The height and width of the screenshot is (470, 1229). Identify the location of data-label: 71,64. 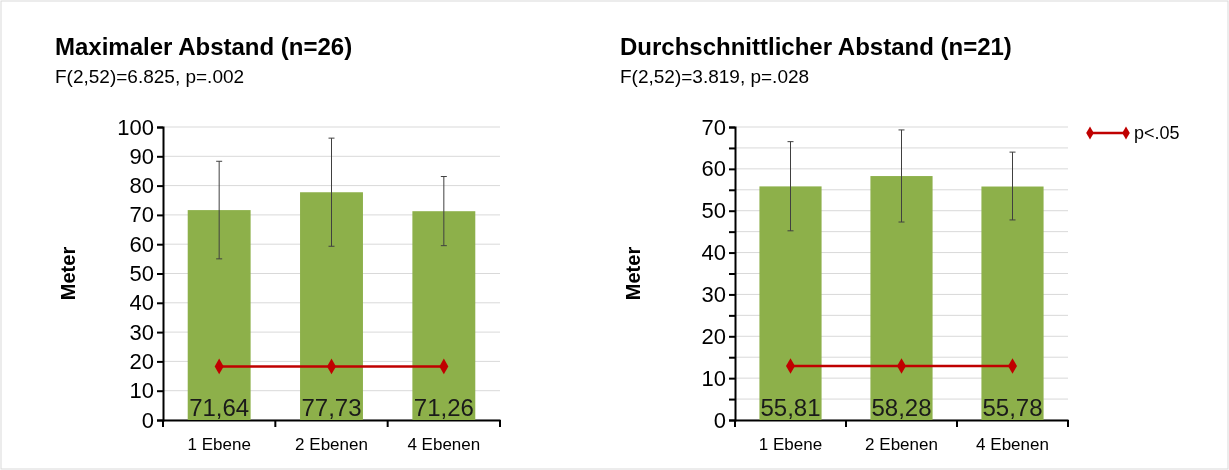
(219, 407).